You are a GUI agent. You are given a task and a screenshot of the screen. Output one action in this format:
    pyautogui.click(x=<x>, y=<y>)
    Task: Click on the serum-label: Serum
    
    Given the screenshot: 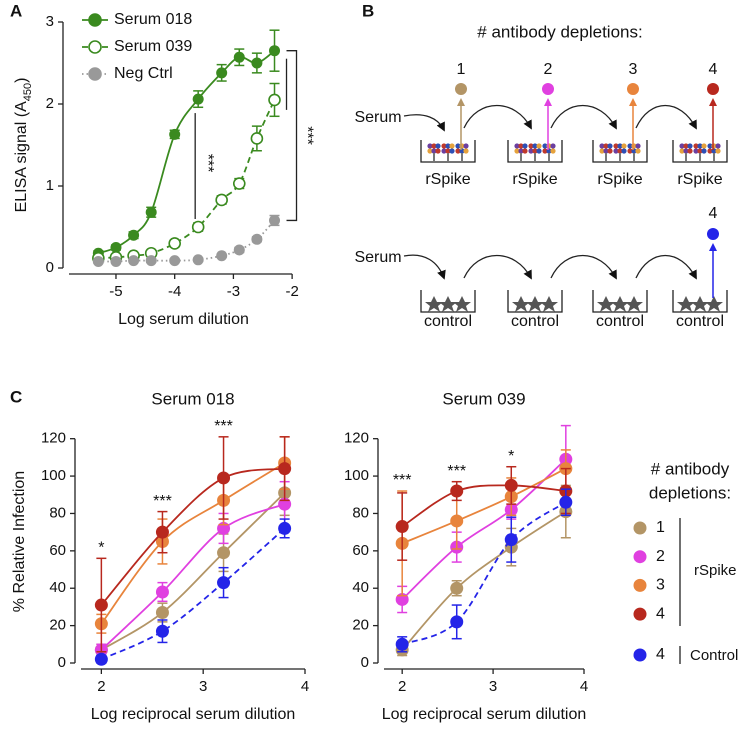 What is the action you would take?
    pyautogui.click(x=377, y=257)
    